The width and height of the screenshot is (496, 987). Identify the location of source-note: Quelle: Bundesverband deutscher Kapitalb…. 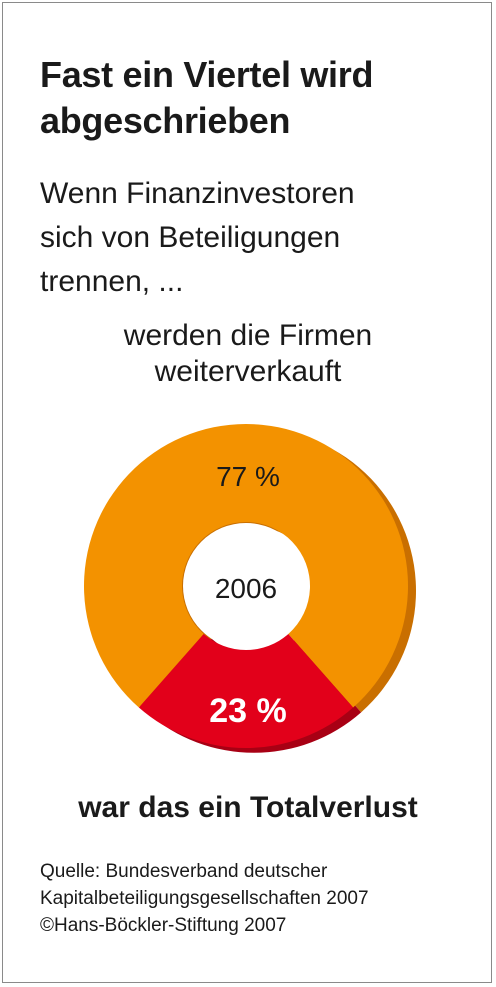
(260, 898).